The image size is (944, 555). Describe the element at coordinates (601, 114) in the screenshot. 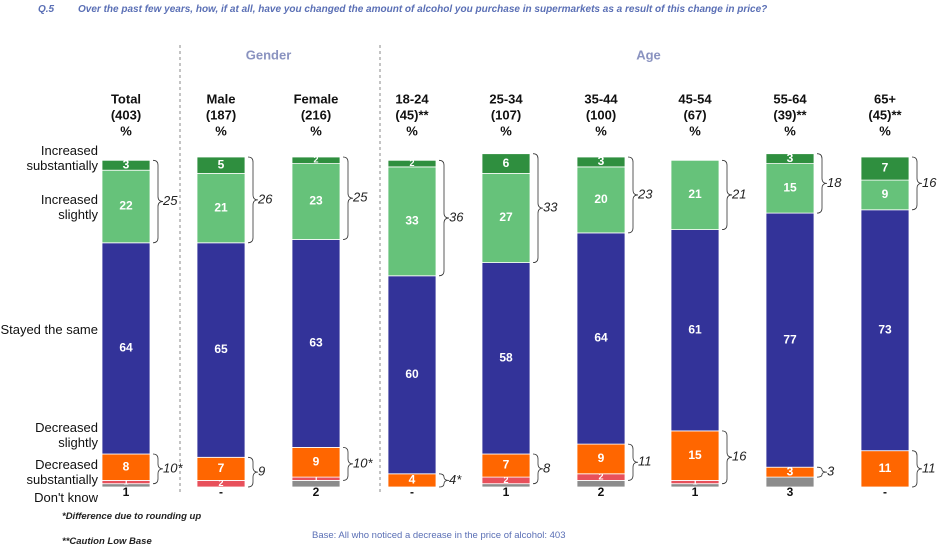

I see `column-header: (100)` at that location.